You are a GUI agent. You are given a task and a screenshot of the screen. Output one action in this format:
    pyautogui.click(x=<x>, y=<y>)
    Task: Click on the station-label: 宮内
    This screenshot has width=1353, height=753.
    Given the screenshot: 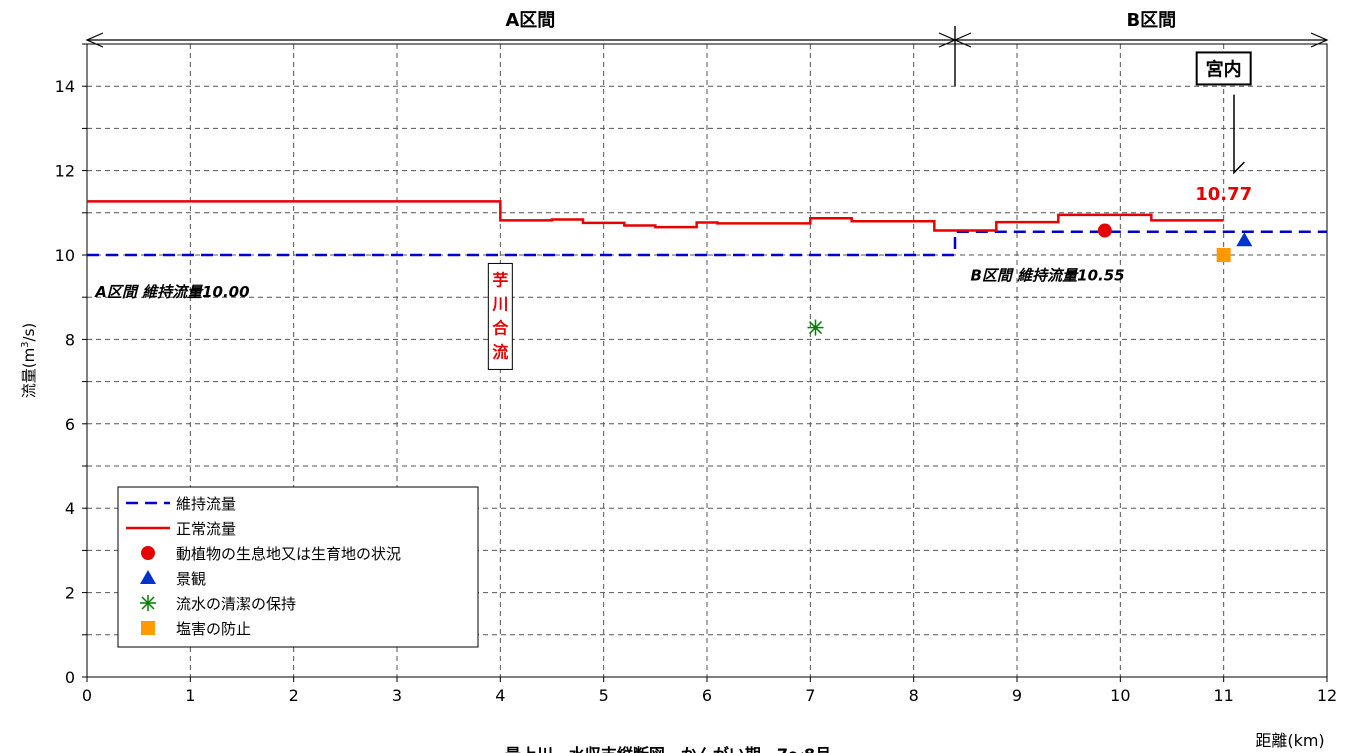 What is the action you would take?
    pyautogui.click(x=1224, y=69)
    